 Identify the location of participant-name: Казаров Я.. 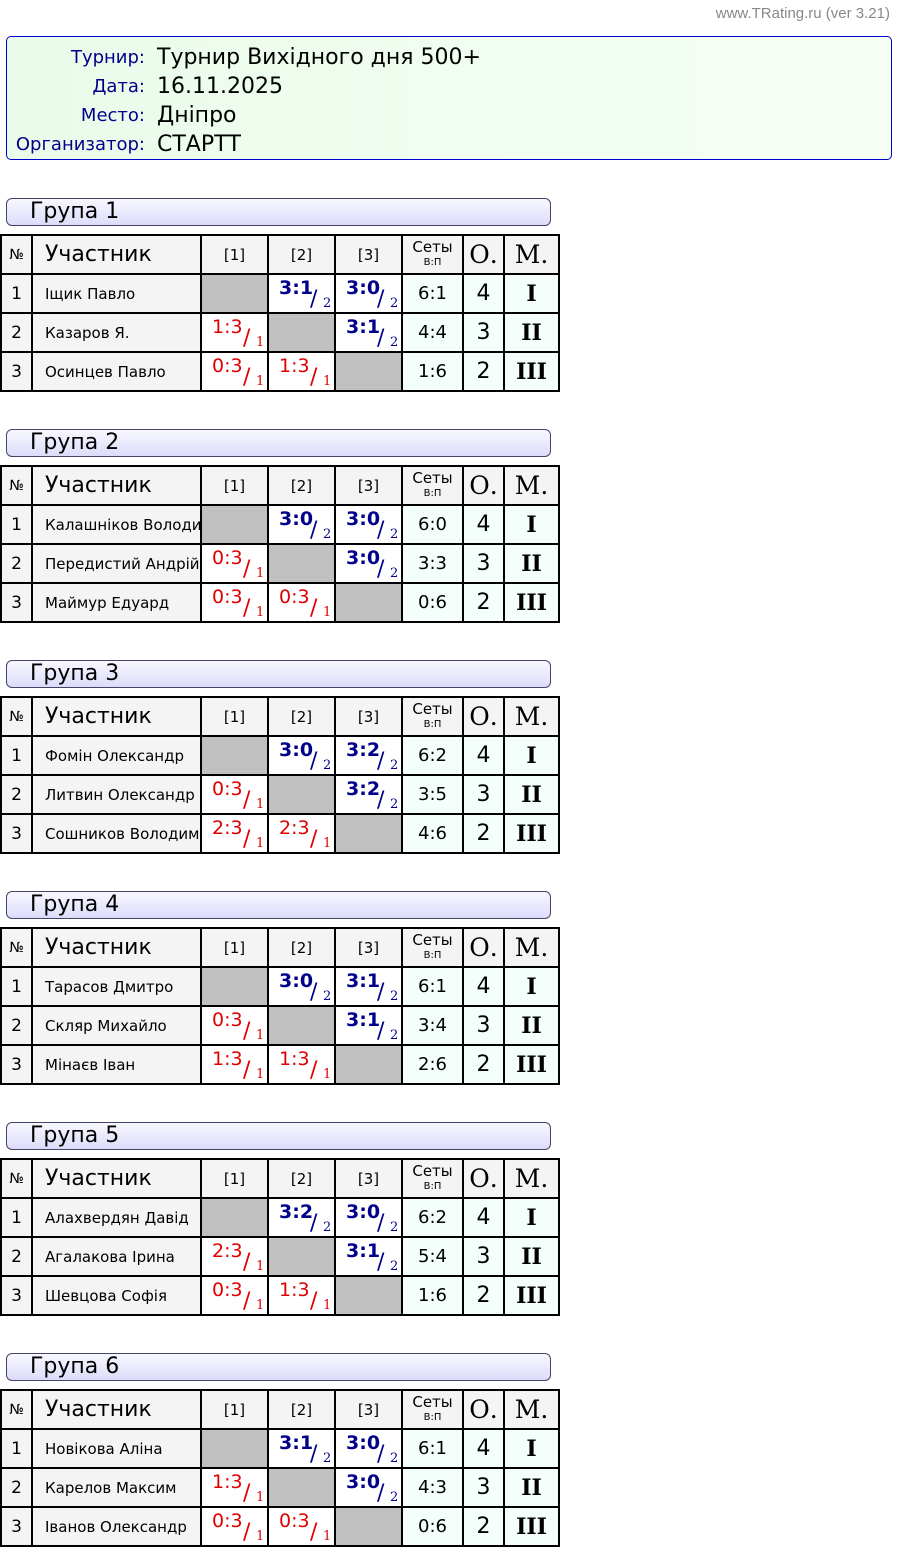
(116, 332).